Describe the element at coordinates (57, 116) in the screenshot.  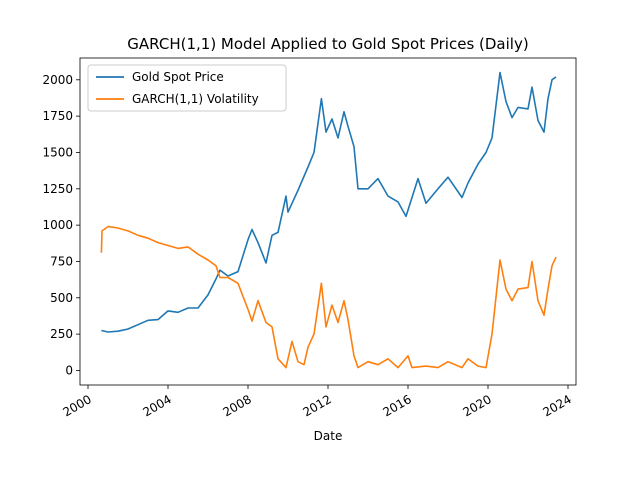
I see `y-tick-label: 1750` at that location.